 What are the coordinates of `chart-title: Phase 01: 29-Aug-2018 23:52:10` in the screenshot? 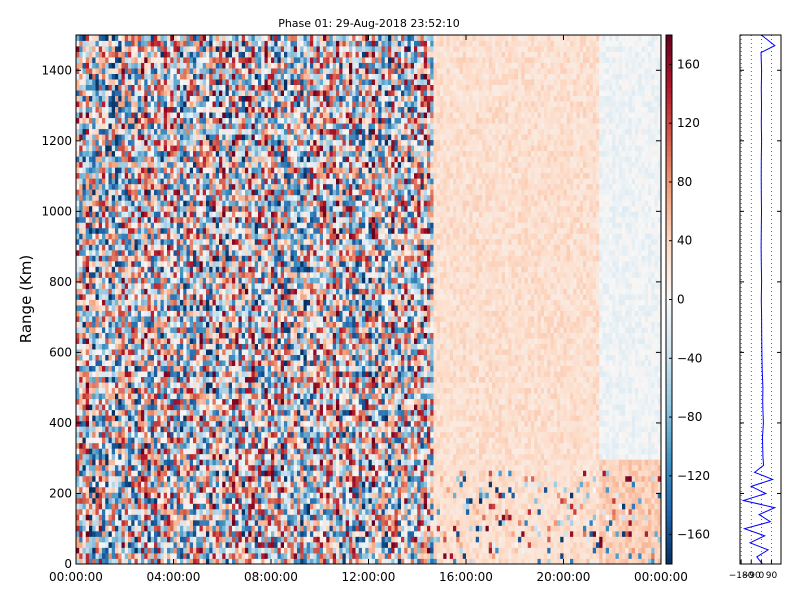 It's located at (369, 23).